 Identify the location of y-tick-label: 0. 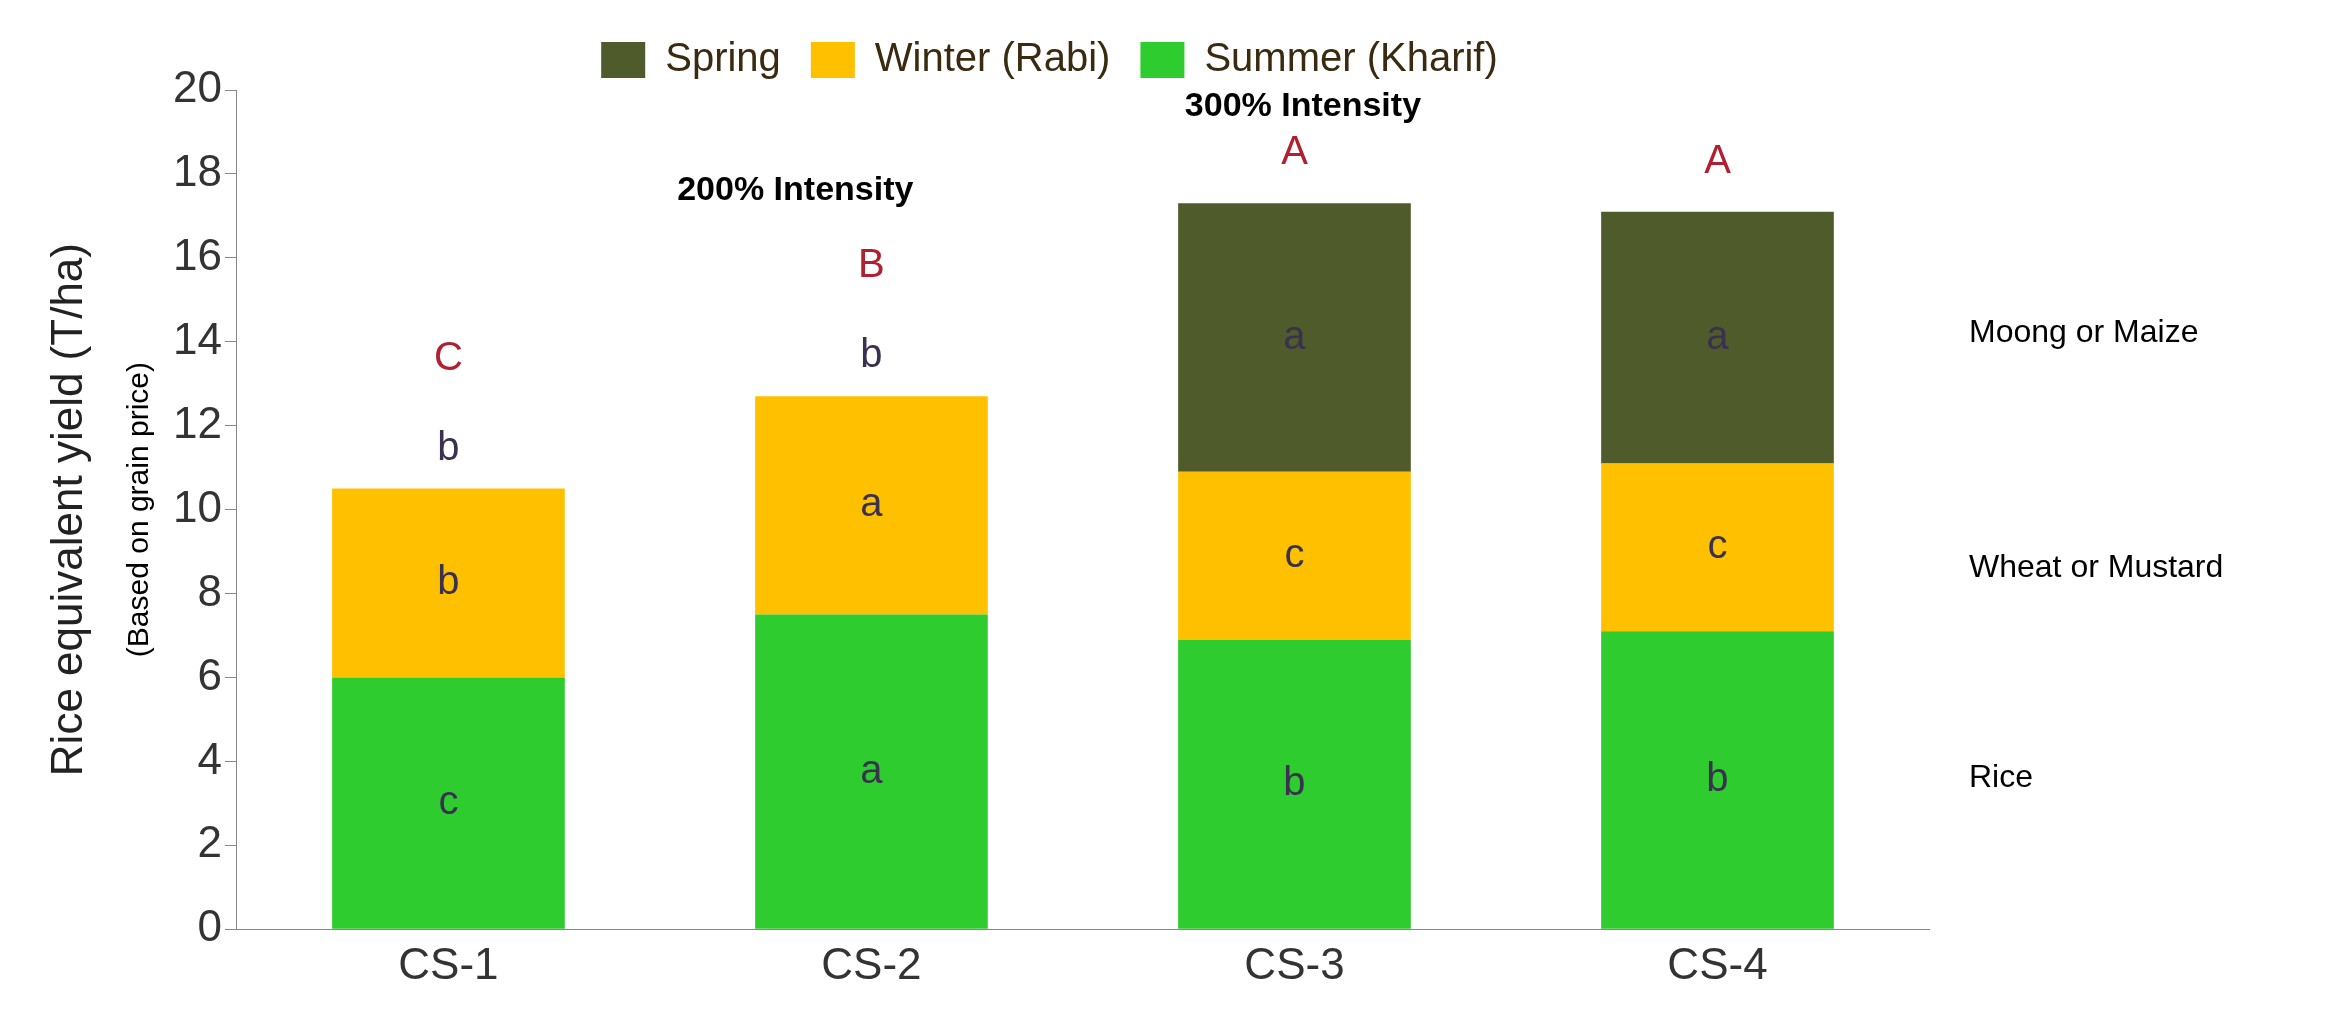
(209, 926).